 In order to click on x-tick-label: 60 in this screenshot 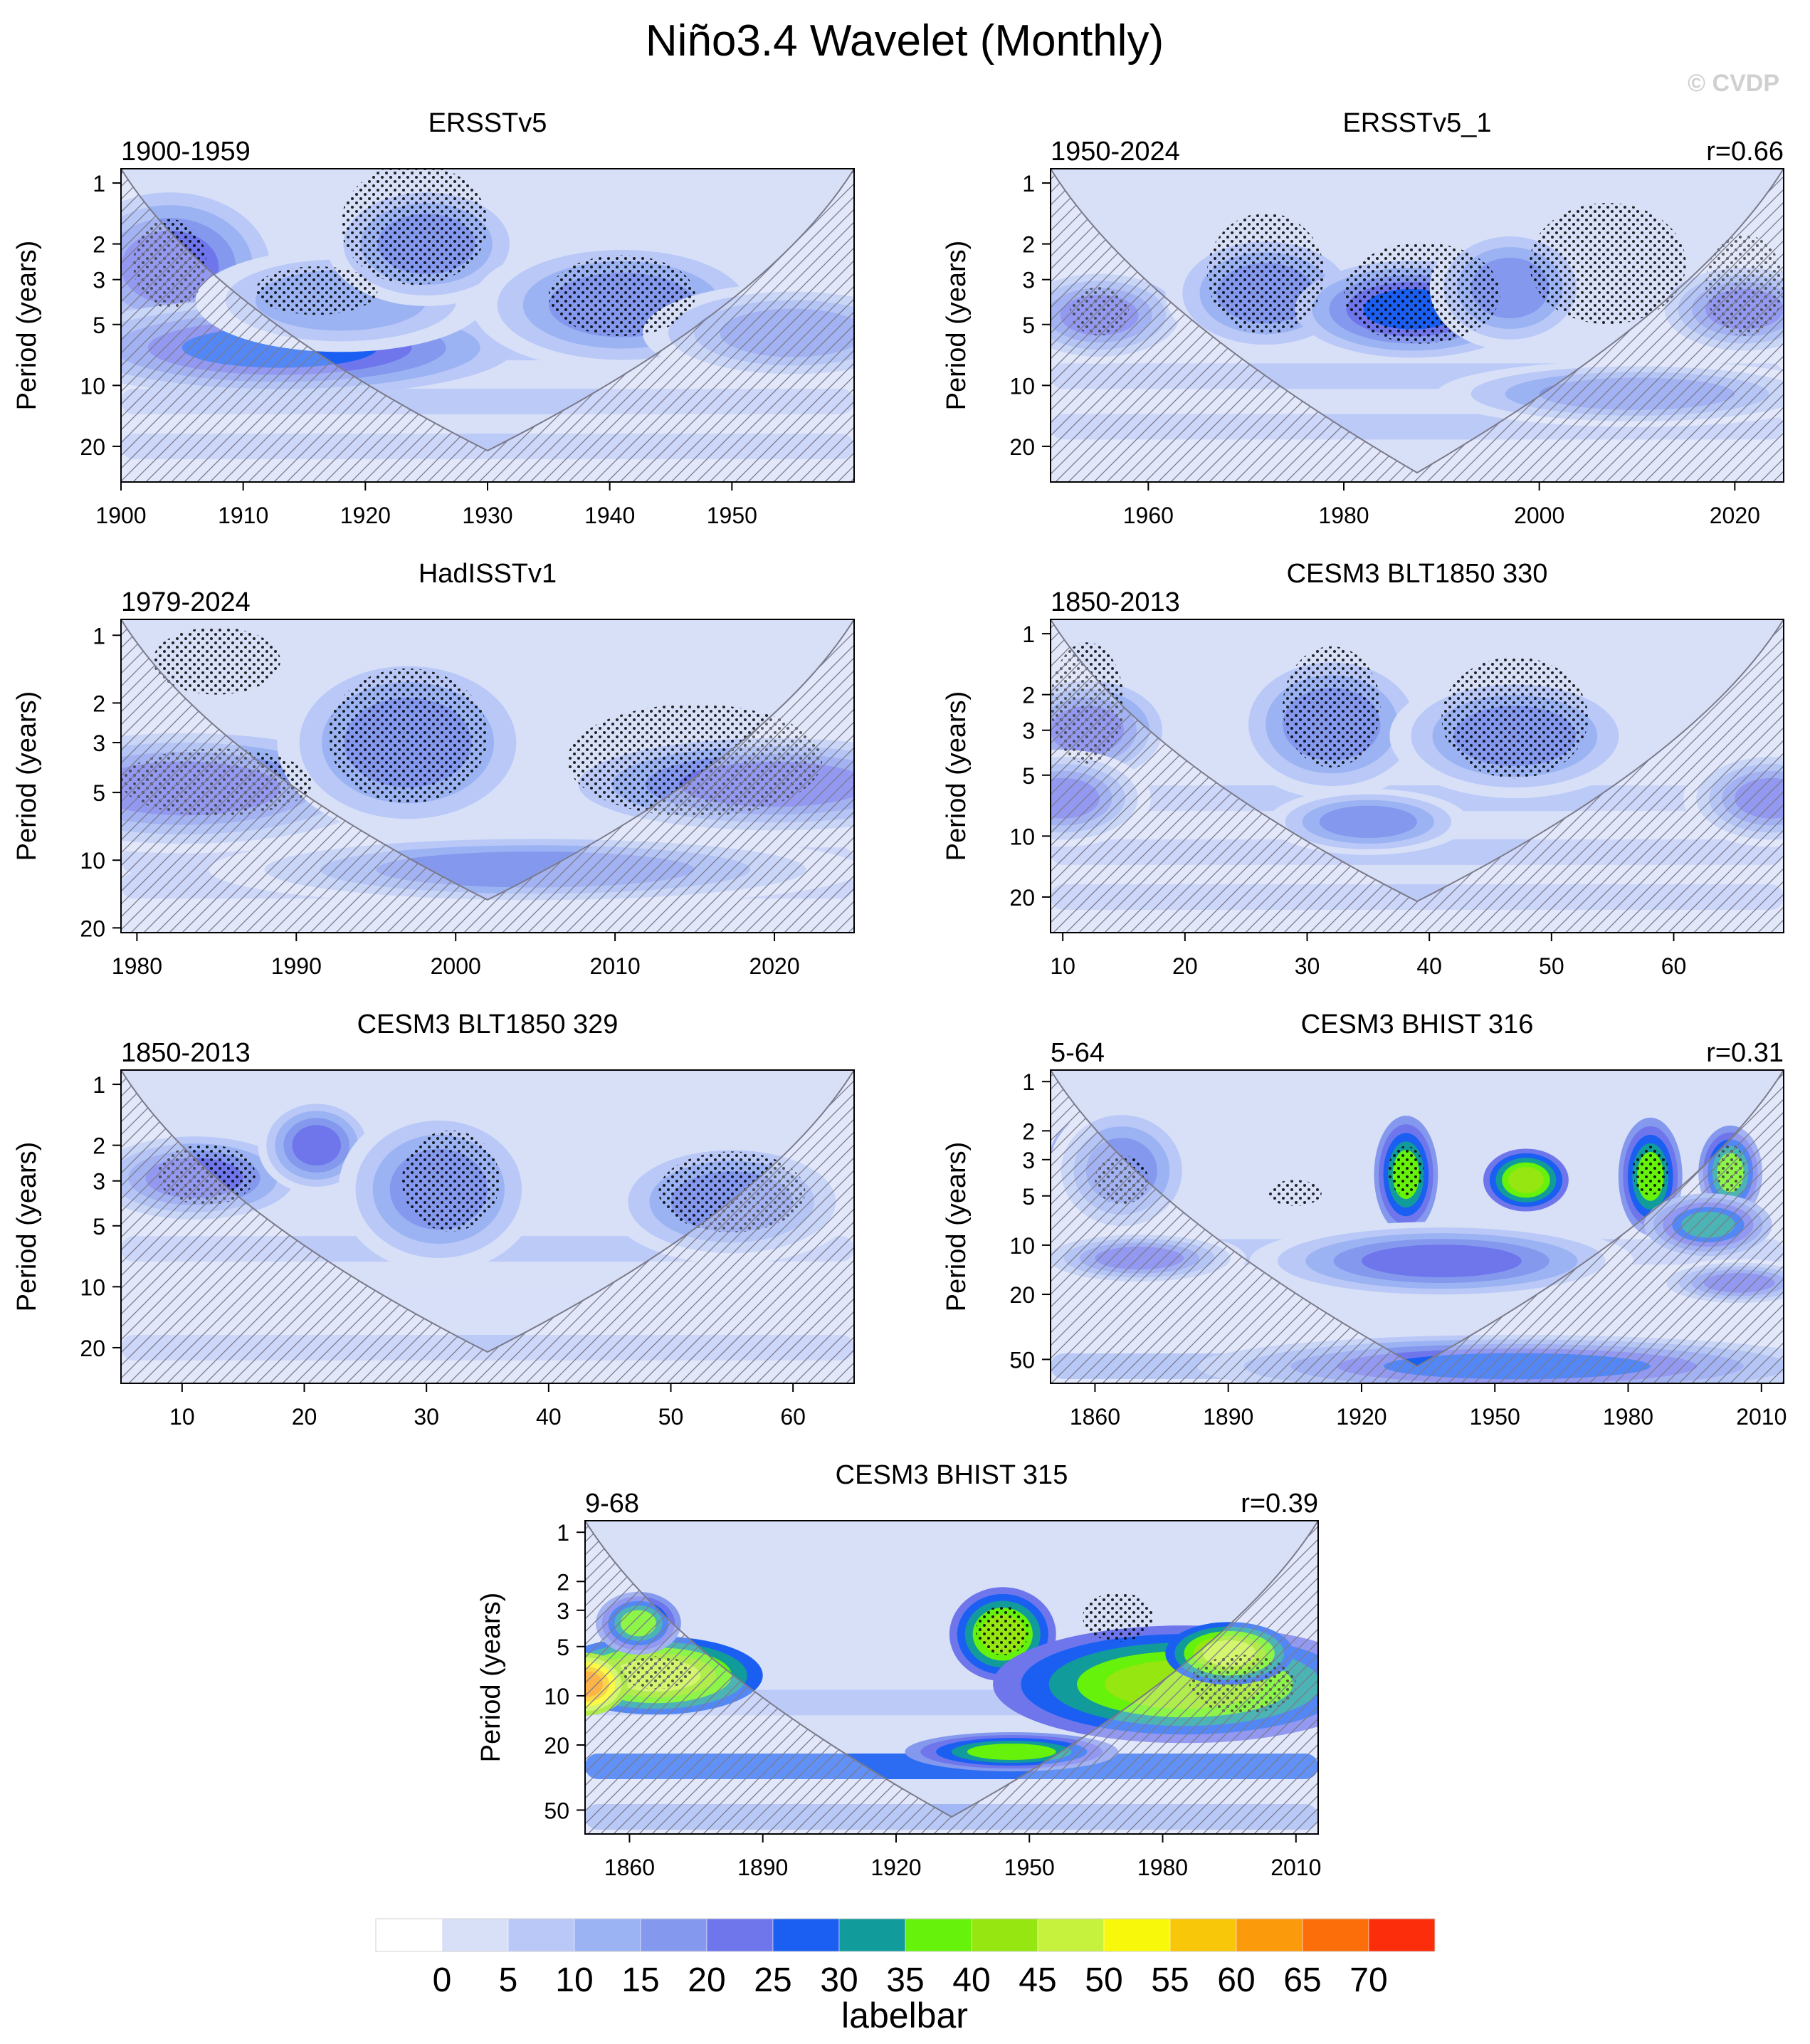, I will do `click(1674, 966)`.